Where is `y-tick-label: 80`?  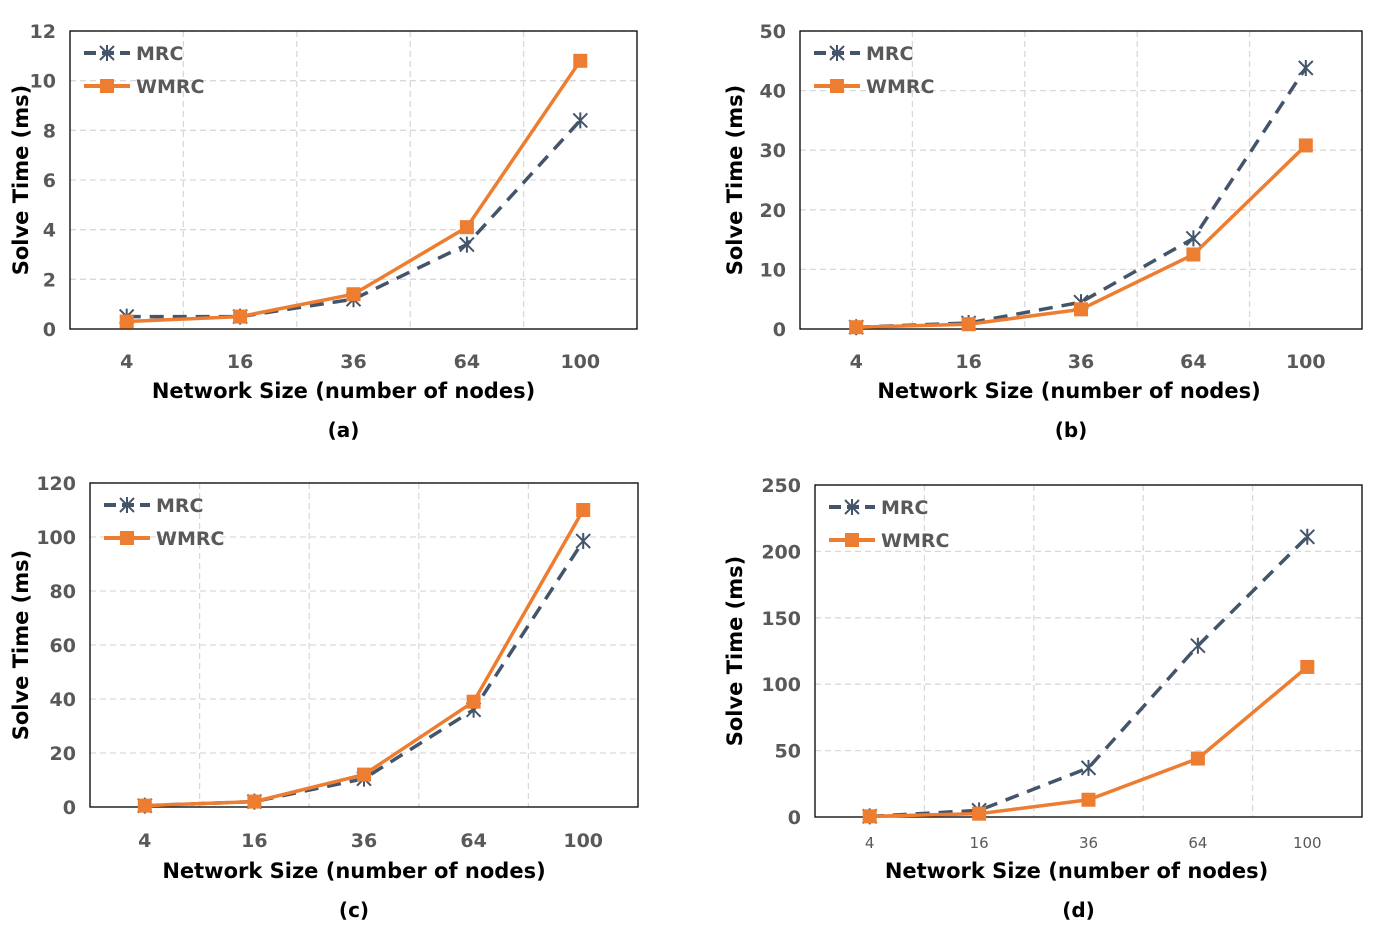
y-tick-label: 80 is located at coordinates (63, 592).